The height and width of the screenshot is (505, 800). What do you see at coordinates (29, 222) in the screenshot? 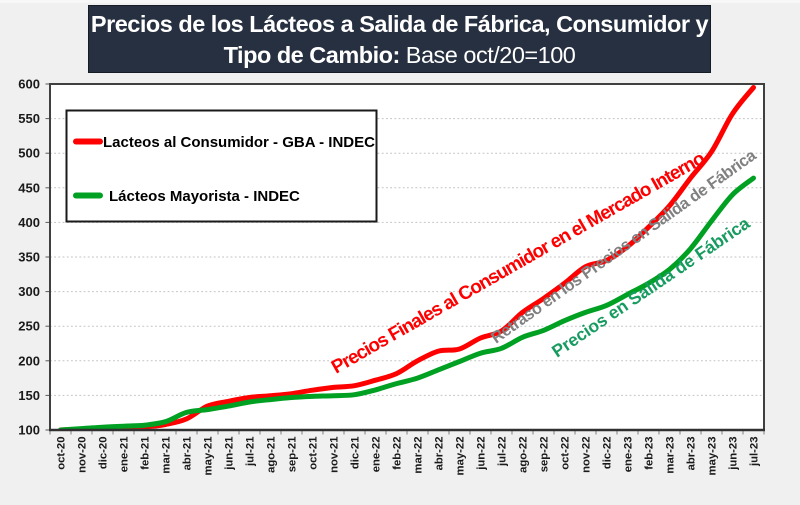
I see `svg-text: 400` at bounding box center [29, 222].